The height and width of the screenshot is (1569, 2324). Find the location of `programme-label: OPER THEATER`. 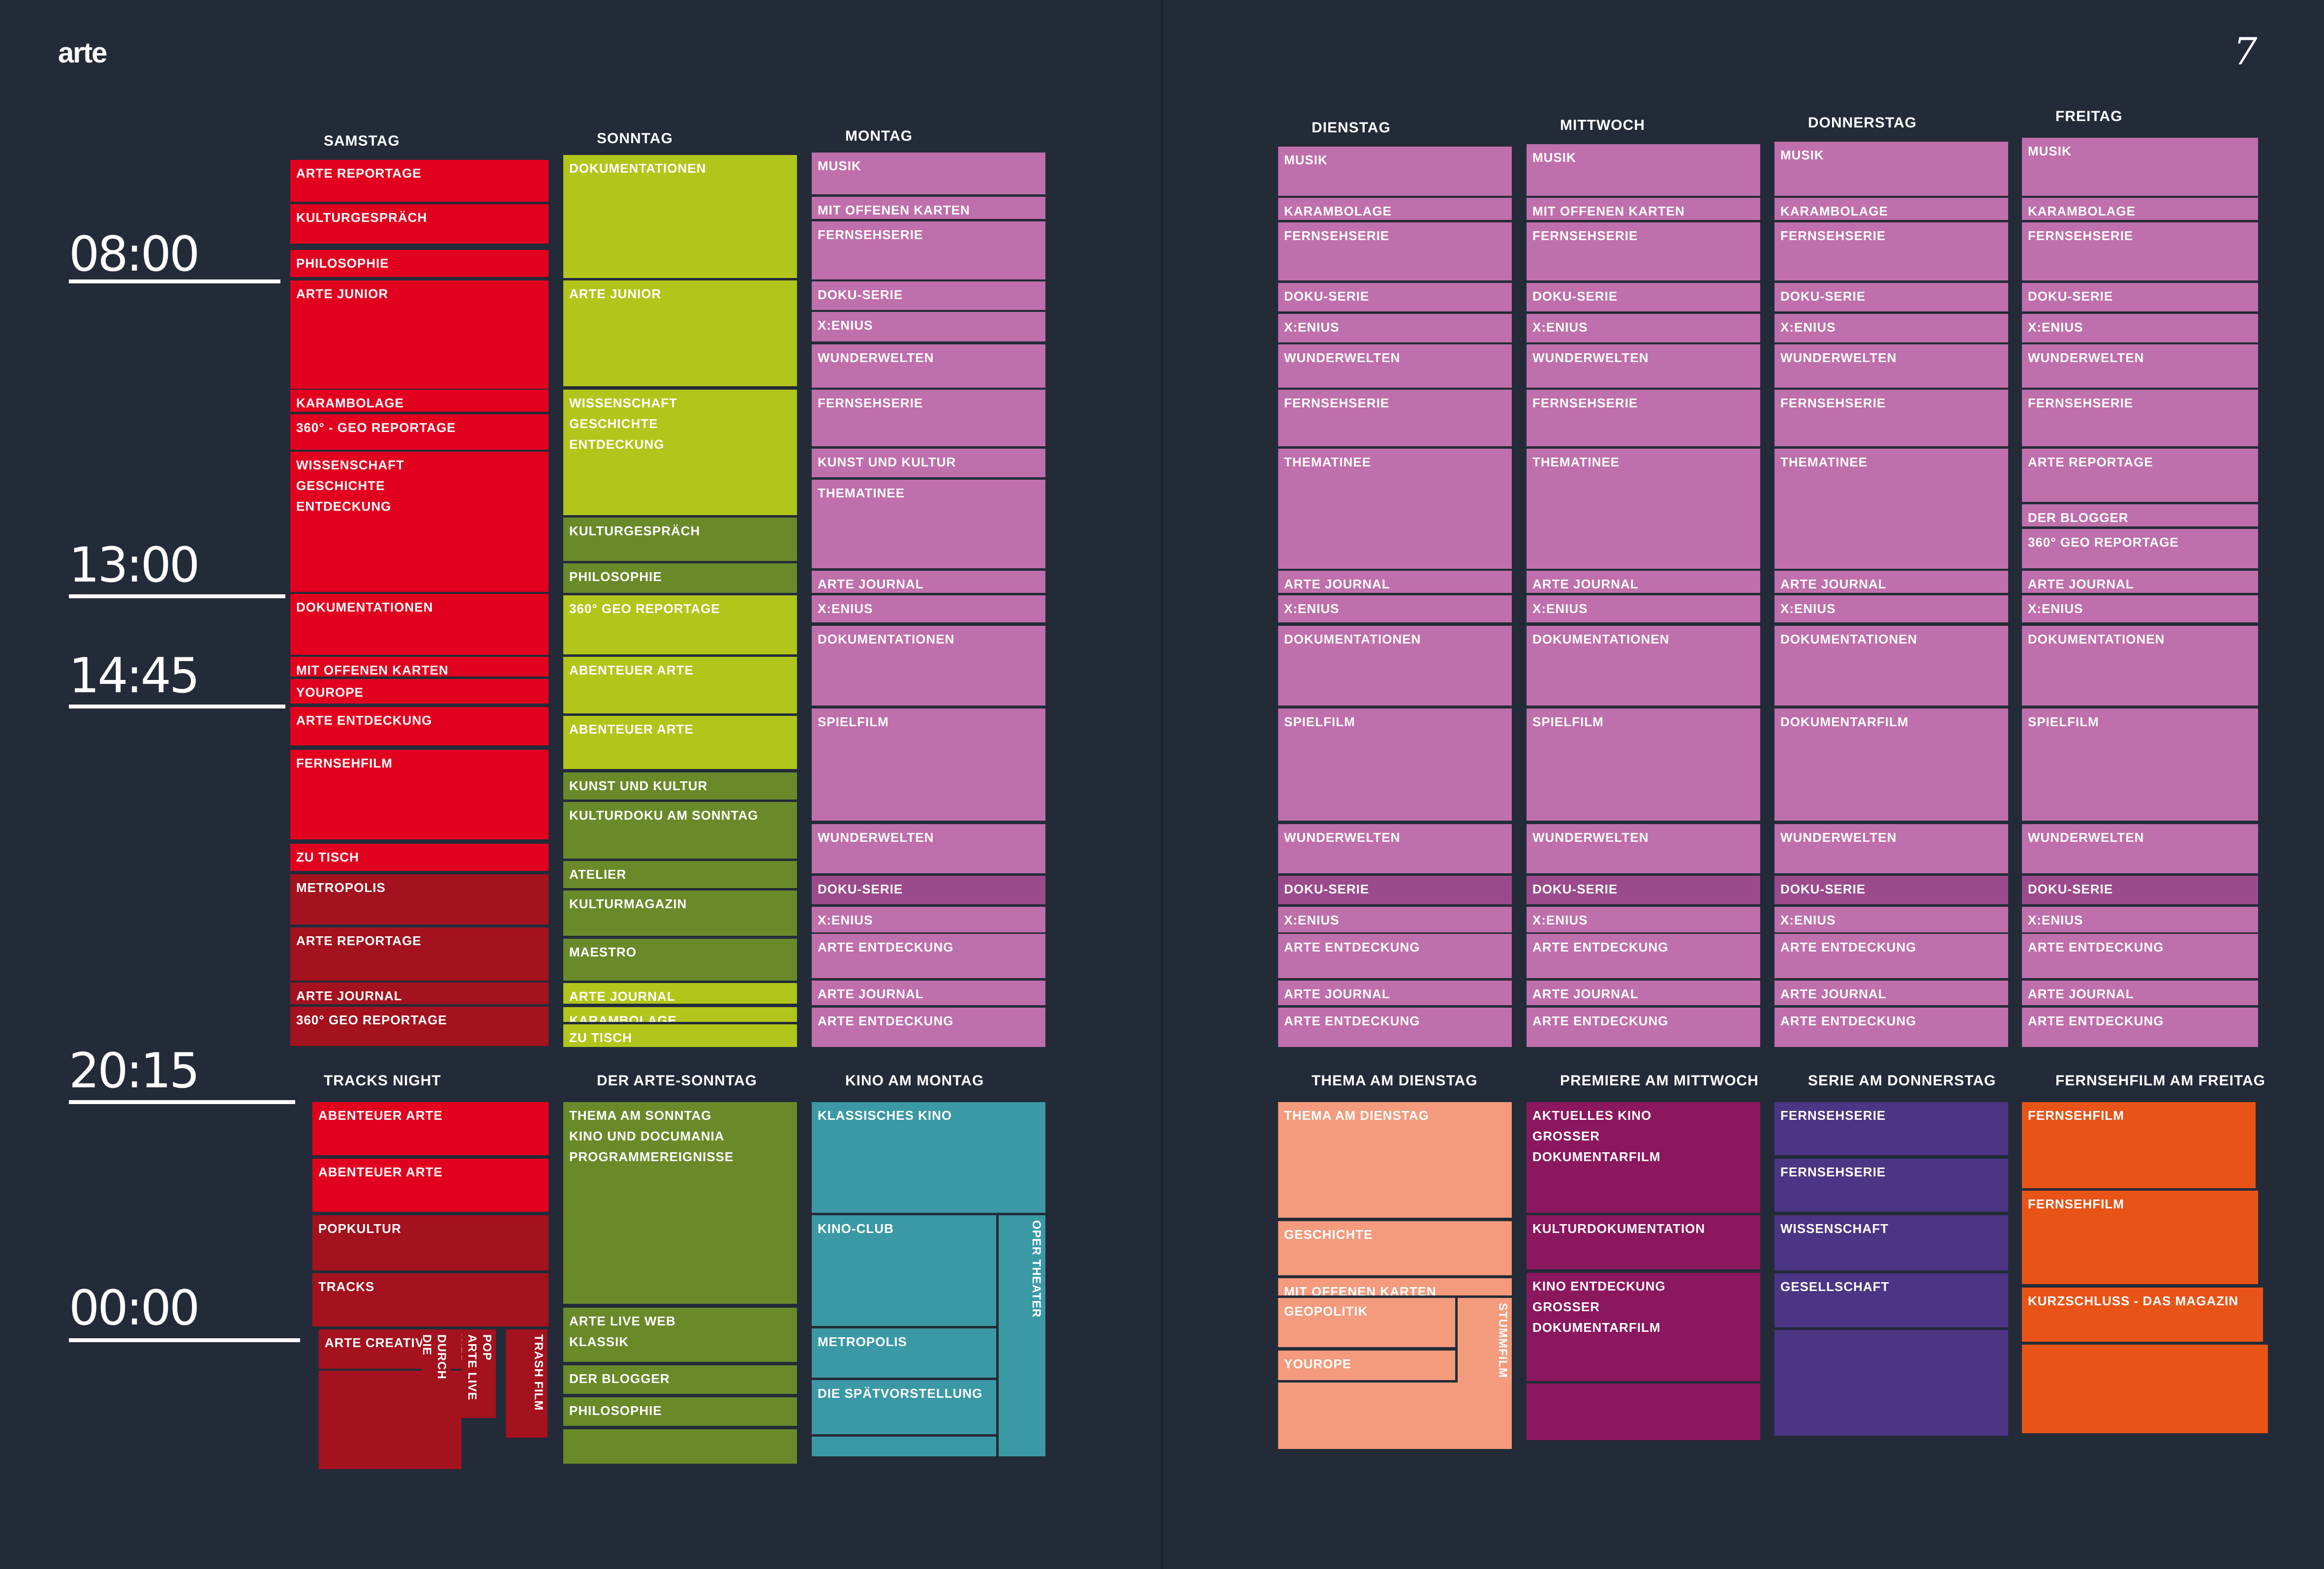

programme-label: OPER THEATER is located at coordinates (1036, 1269).